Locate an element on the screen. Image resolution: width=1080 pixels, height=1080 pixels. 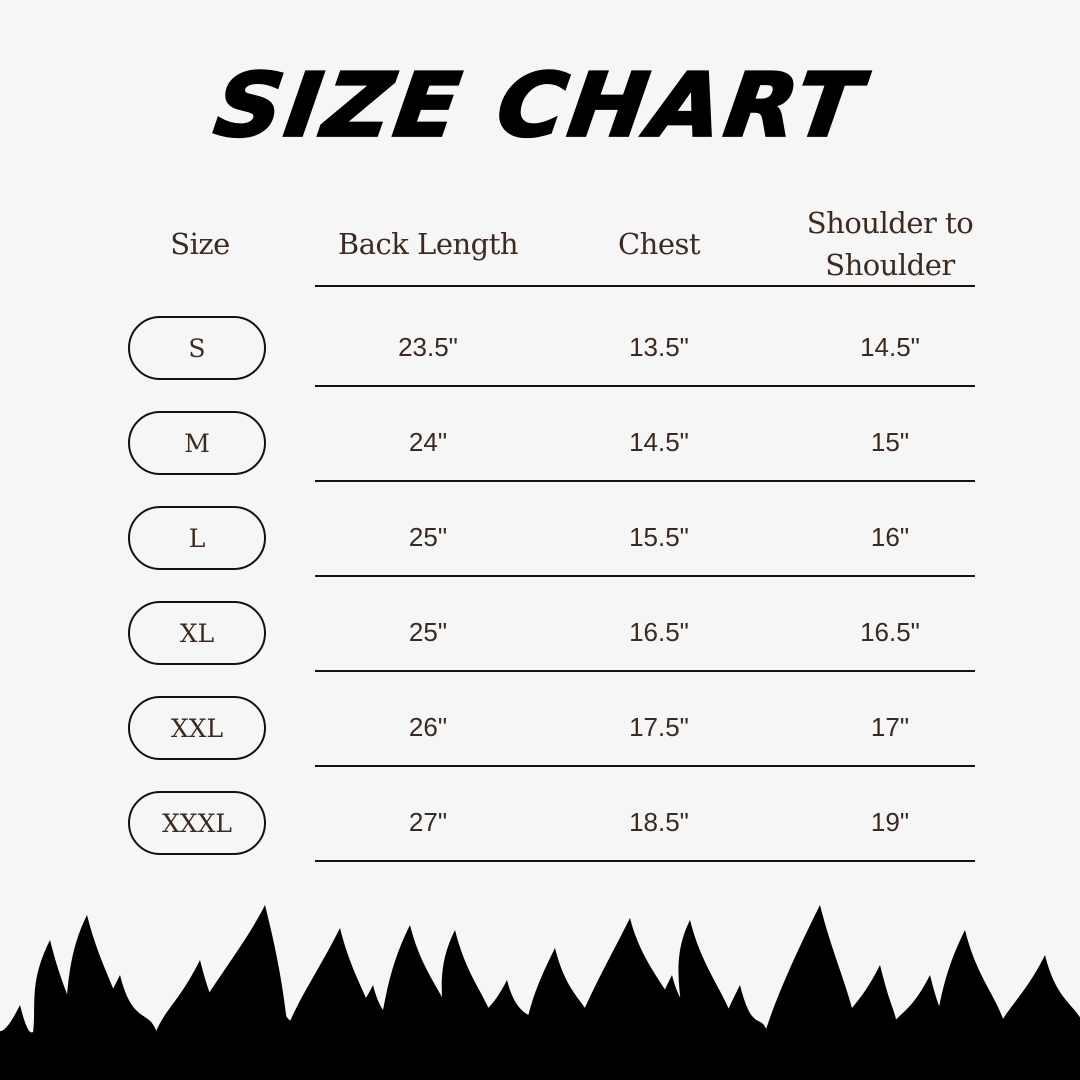
shoulder-value: 19" is located at coordinates (890, 822).